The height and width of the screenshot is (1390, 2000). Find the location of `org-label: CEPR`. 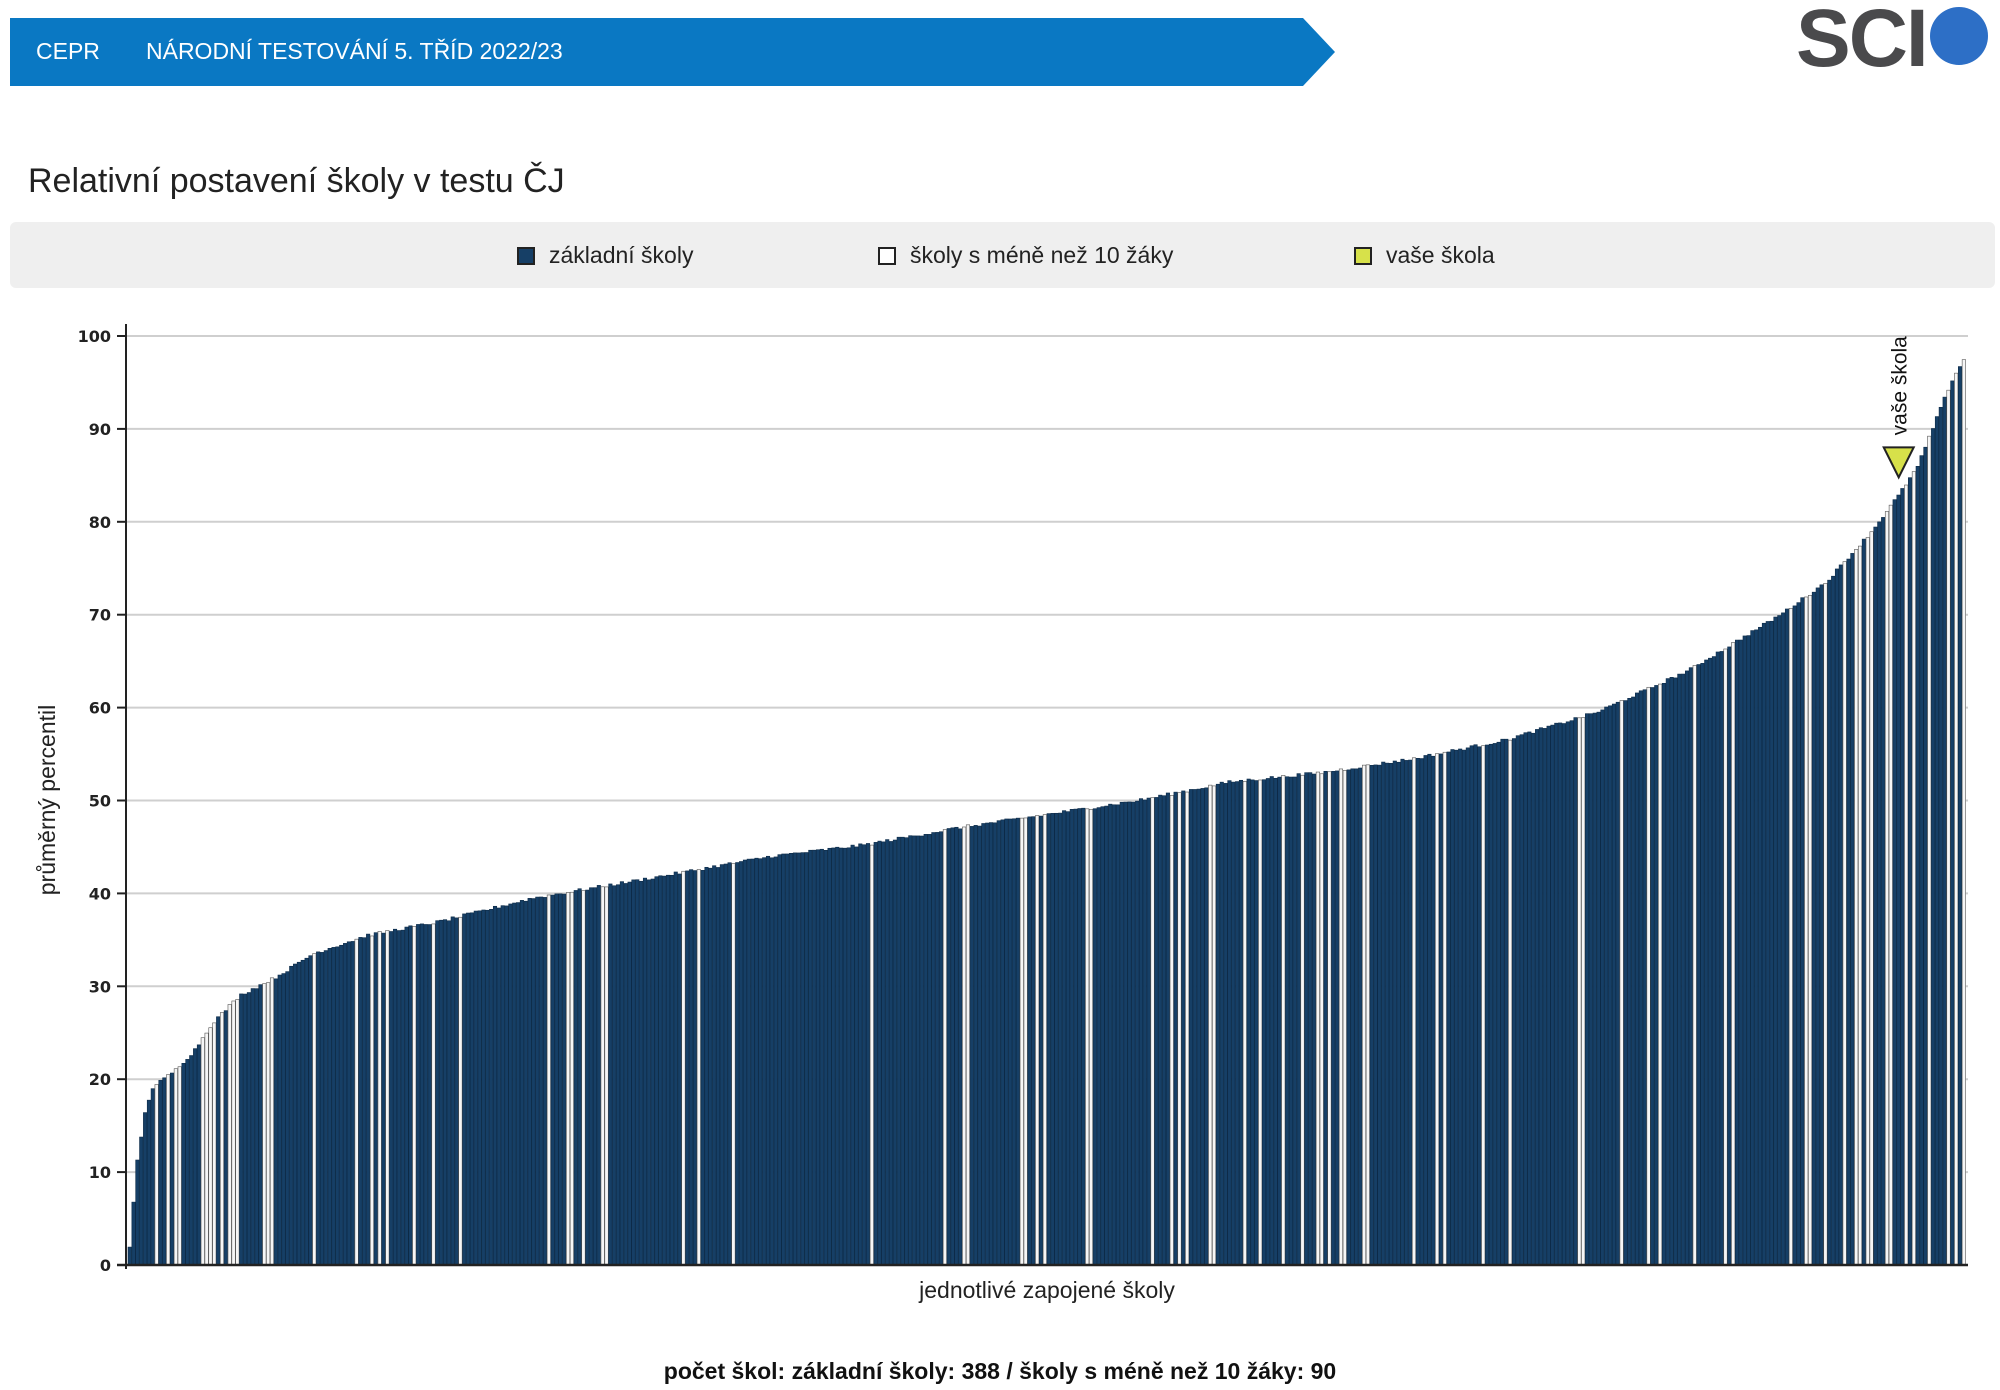

org-label: CEPR is located at coordinates (68, 51).